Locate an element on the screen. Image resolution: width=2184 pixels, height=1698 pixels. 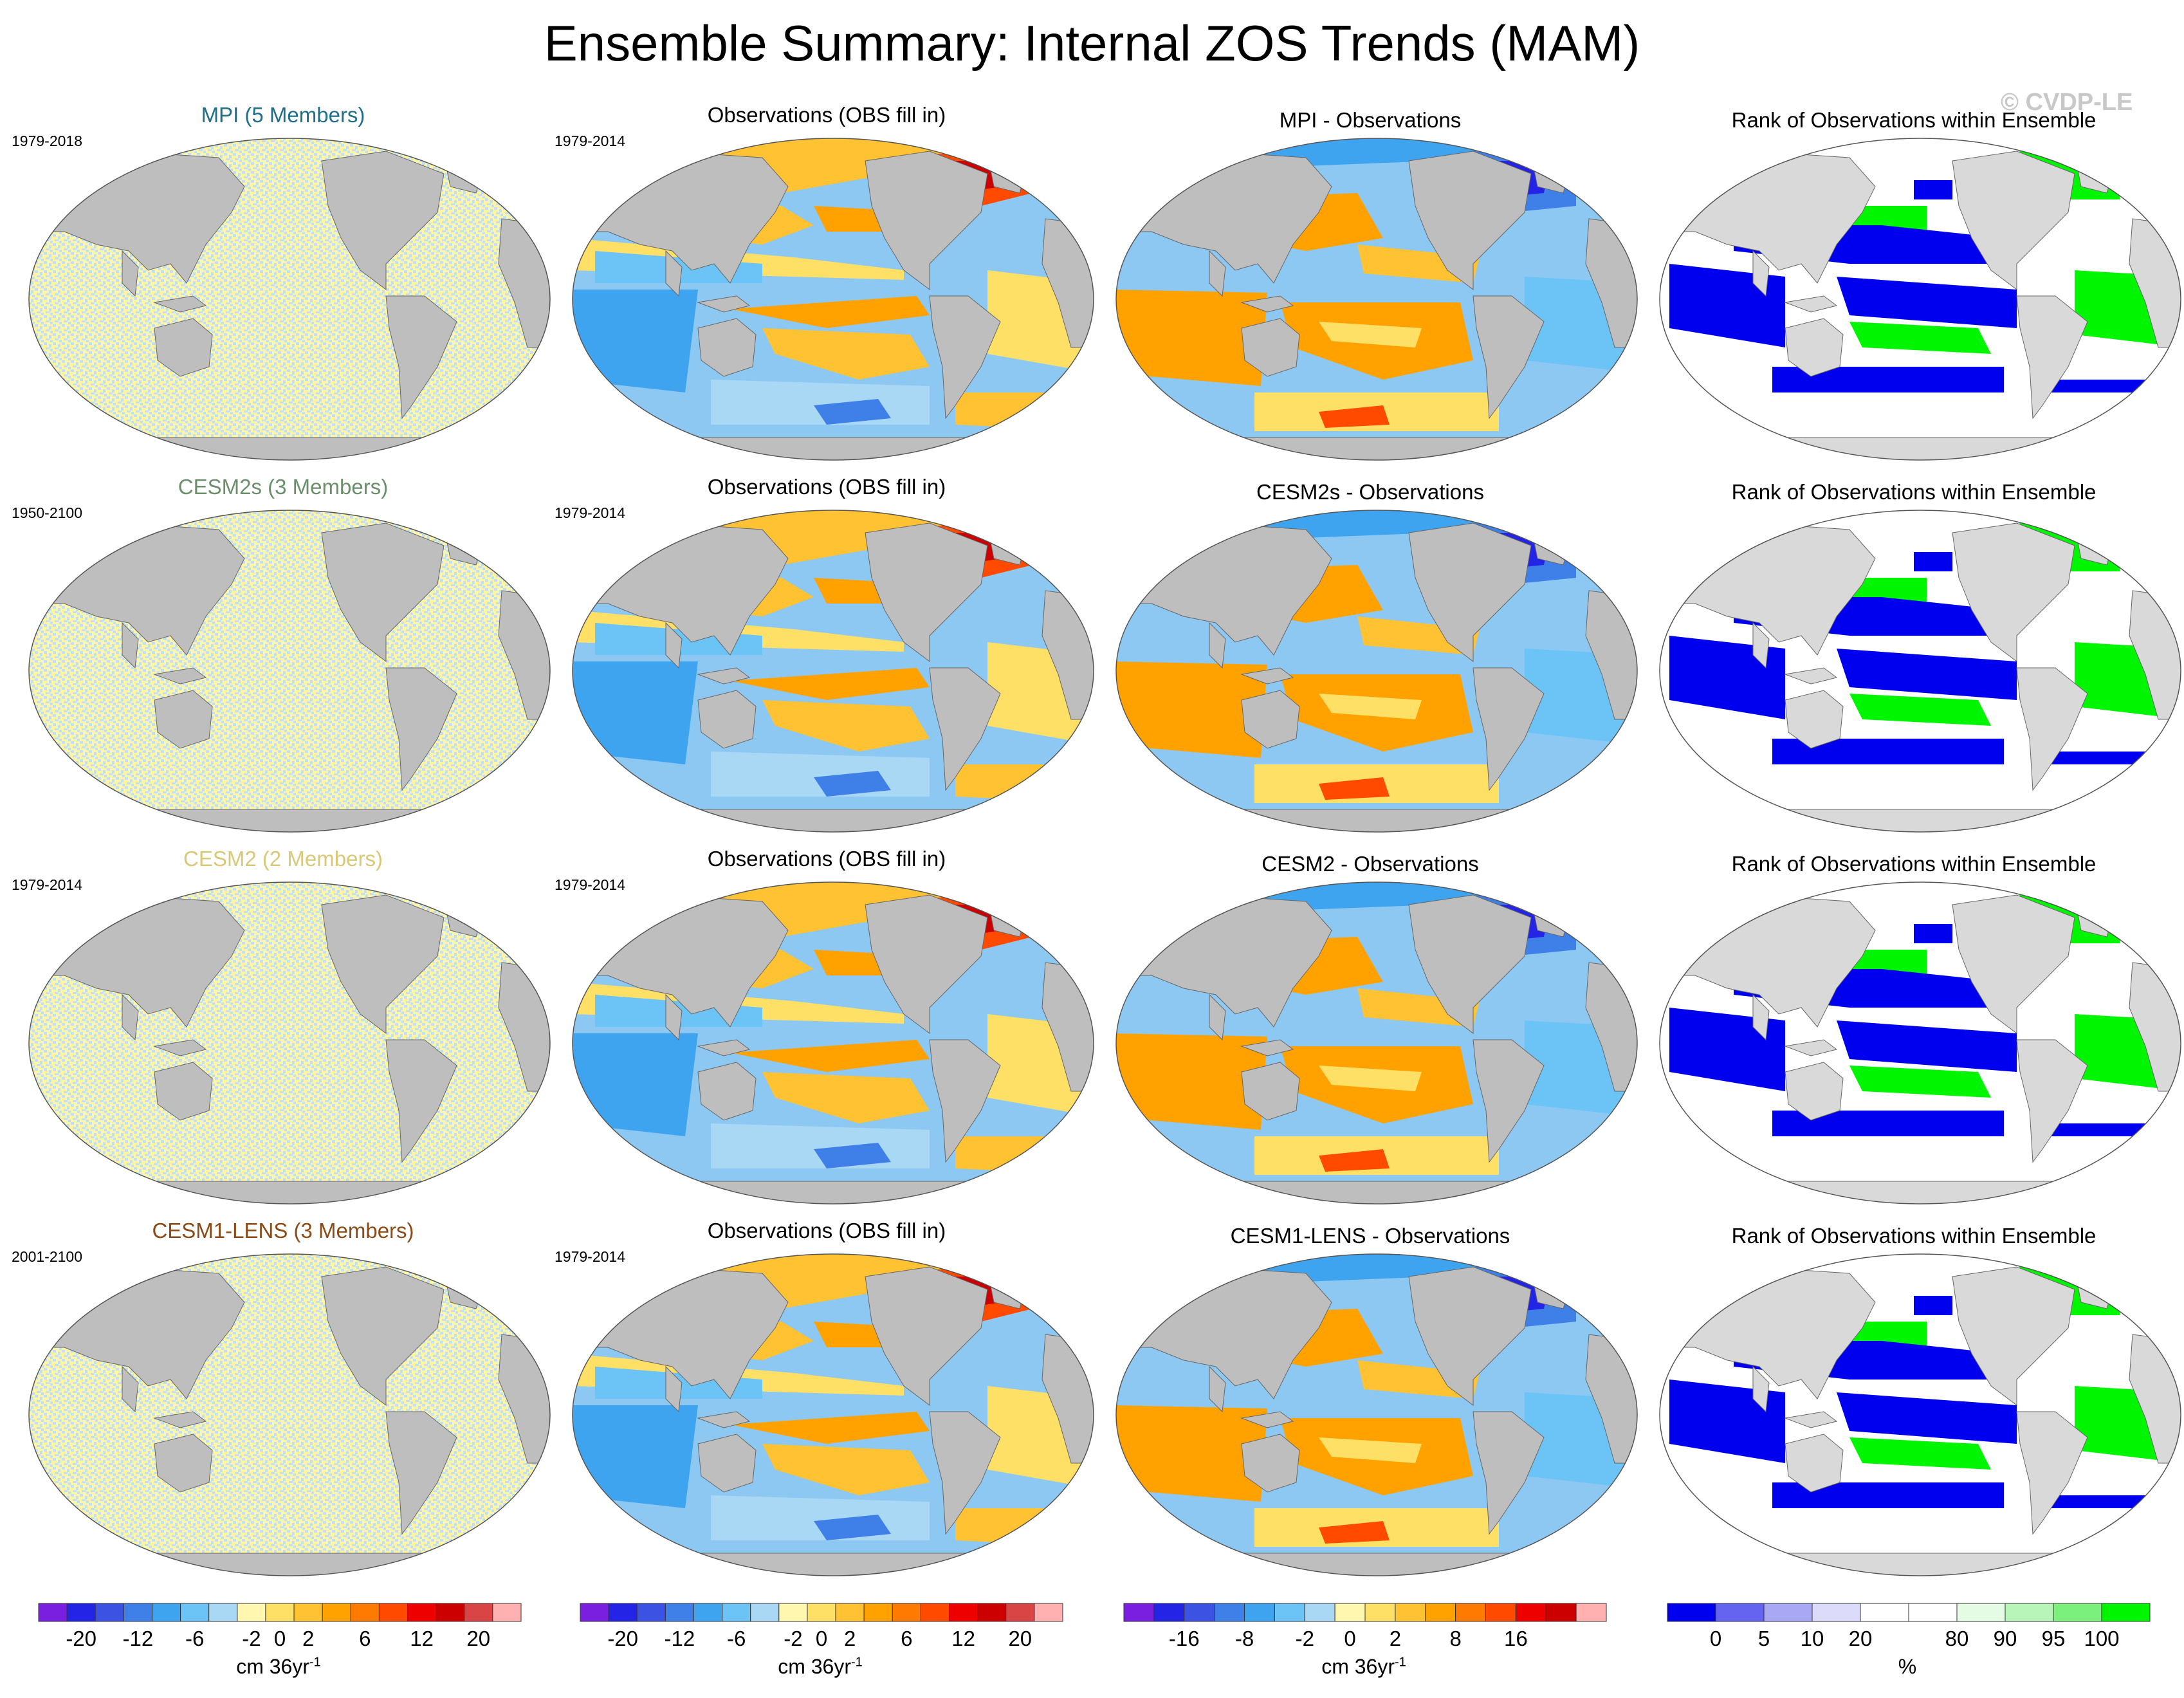
colorbar-tick-label: -16 is located at coordinates (1185, 1638).